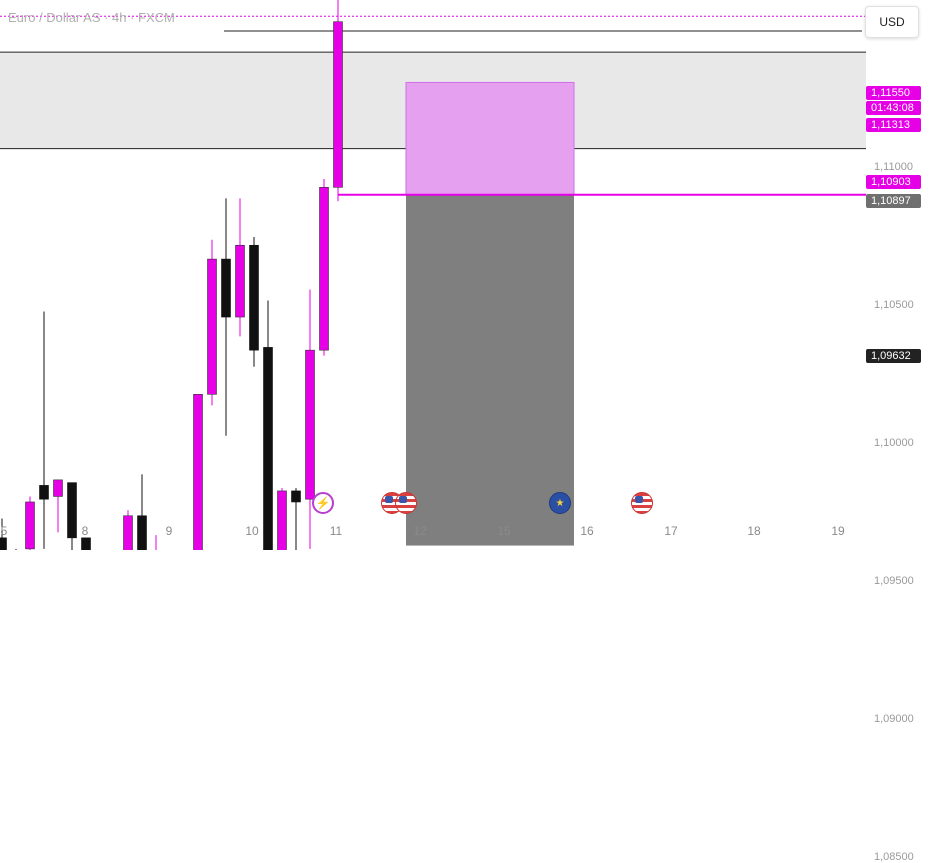 The height and width of the screenshot is (863, 932). Describe the element at coordinates (560, 503) in the screenshot. I see `eu-flag-icon: ★` at that location.